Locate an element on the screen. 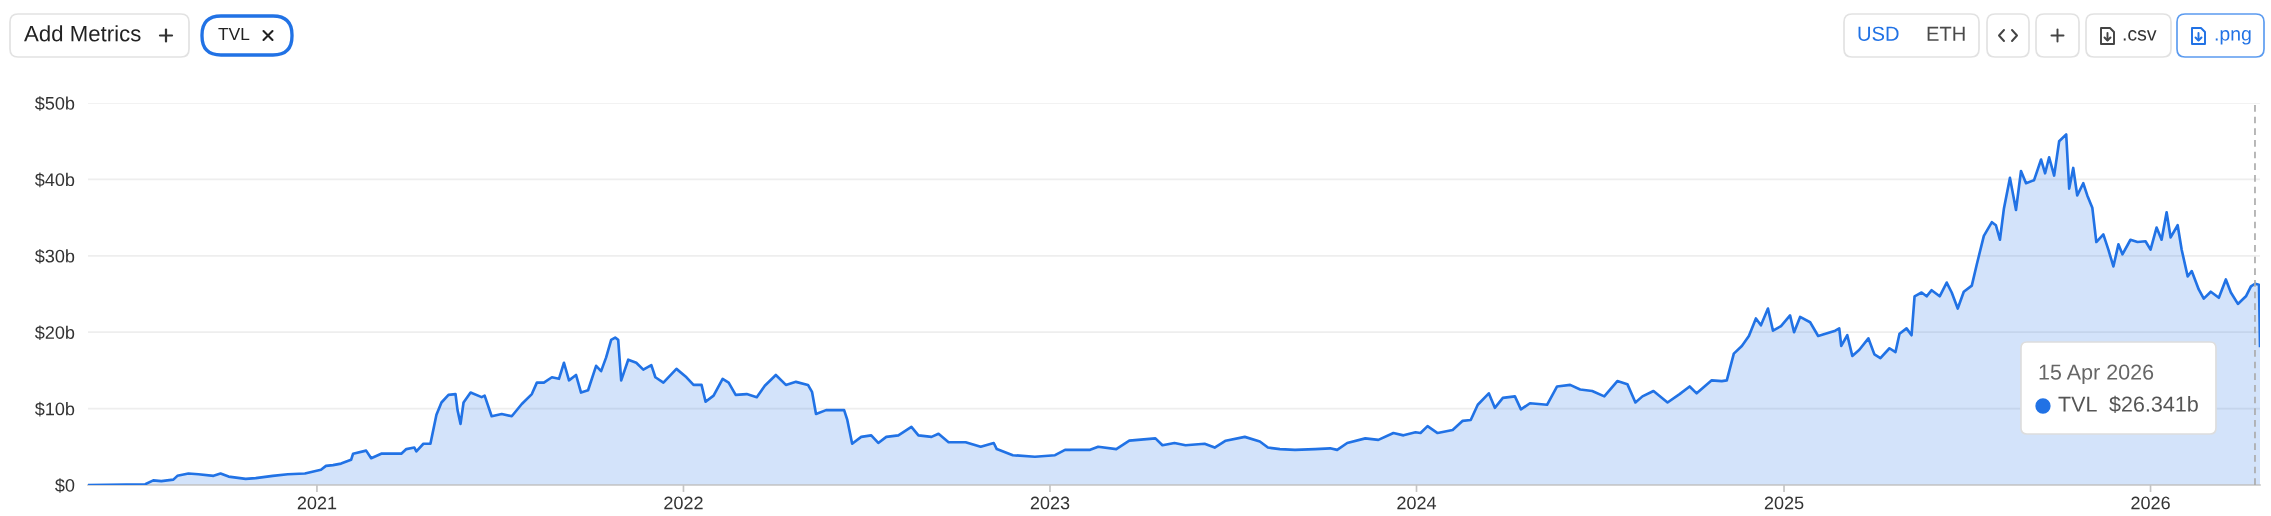  series-label: TVL is located at coordinates (2077, 404).